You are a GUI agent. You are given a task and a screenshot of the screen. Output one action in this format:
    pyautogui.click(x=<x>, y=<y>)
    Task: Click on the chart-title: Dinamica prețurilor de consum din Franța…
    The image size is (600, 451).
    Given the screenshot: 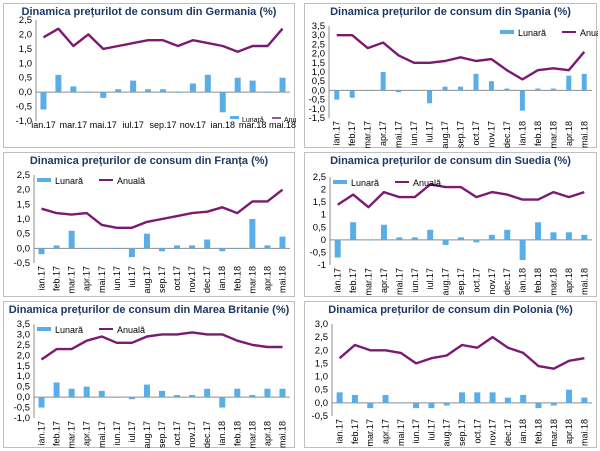 What is the action you would take?
    pyautogui.click(x=149, y=161)
    